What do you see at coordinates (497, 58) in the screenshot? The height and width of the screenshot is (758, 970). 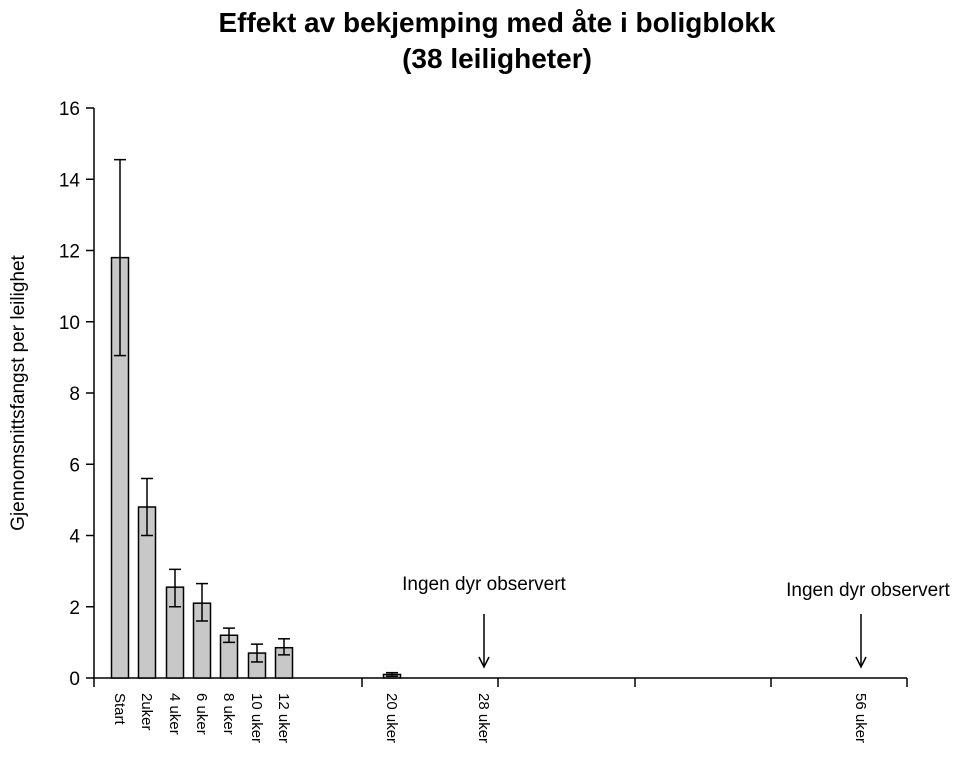 I see `chart-subtitle: (38 leiligheter)` at bounding box center [497, 58].